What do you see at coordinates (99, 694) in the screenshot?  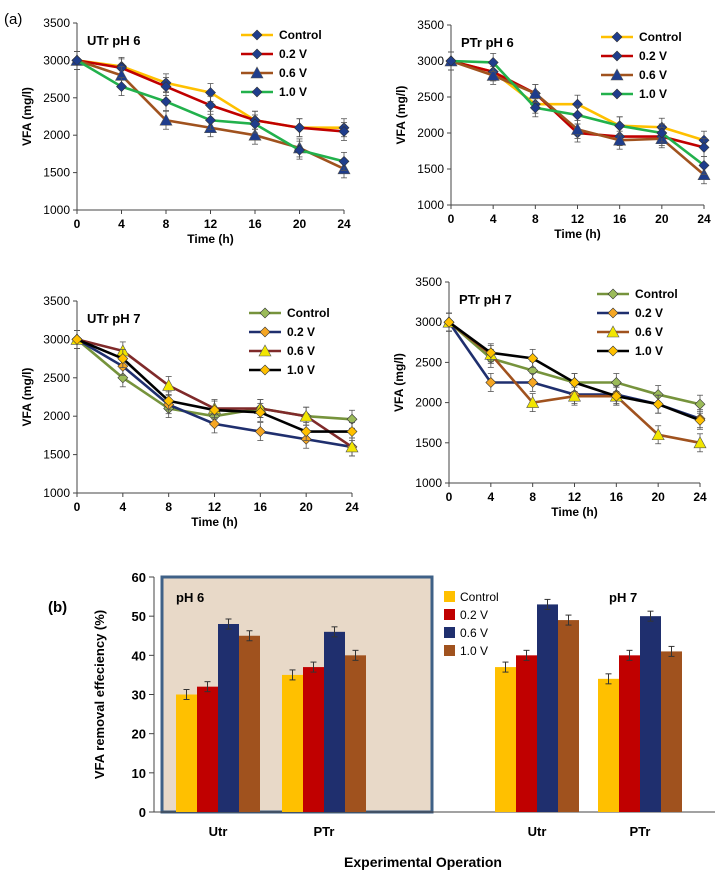 I see `y-axis-title: VFA removal effeciency (%)` at bounding box center [99, 694].